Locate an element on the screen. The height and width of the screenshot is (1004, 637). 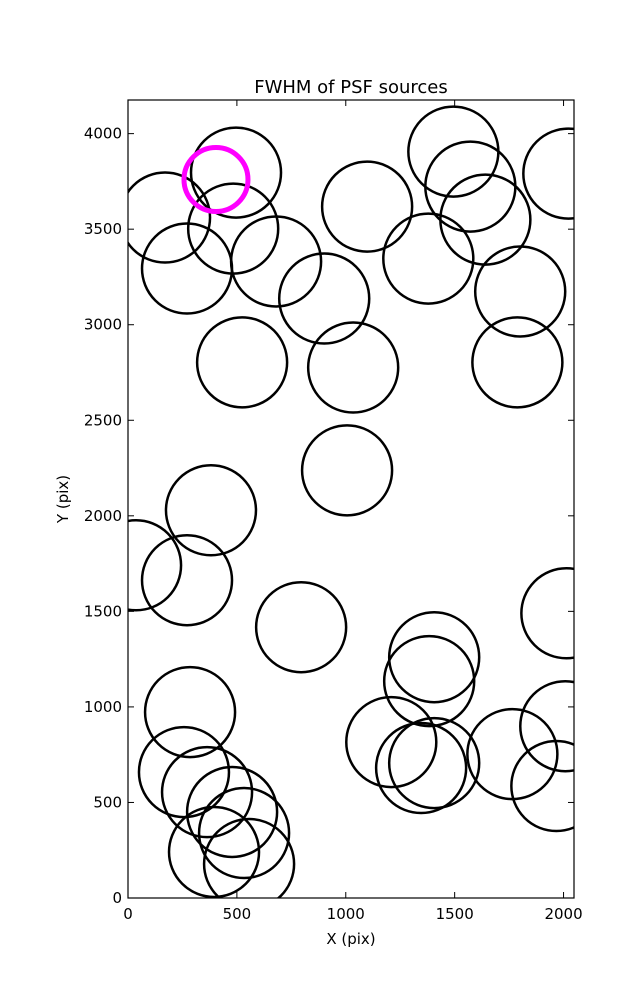
y-tick-label: 3000 is located at coordinates (103, 325).